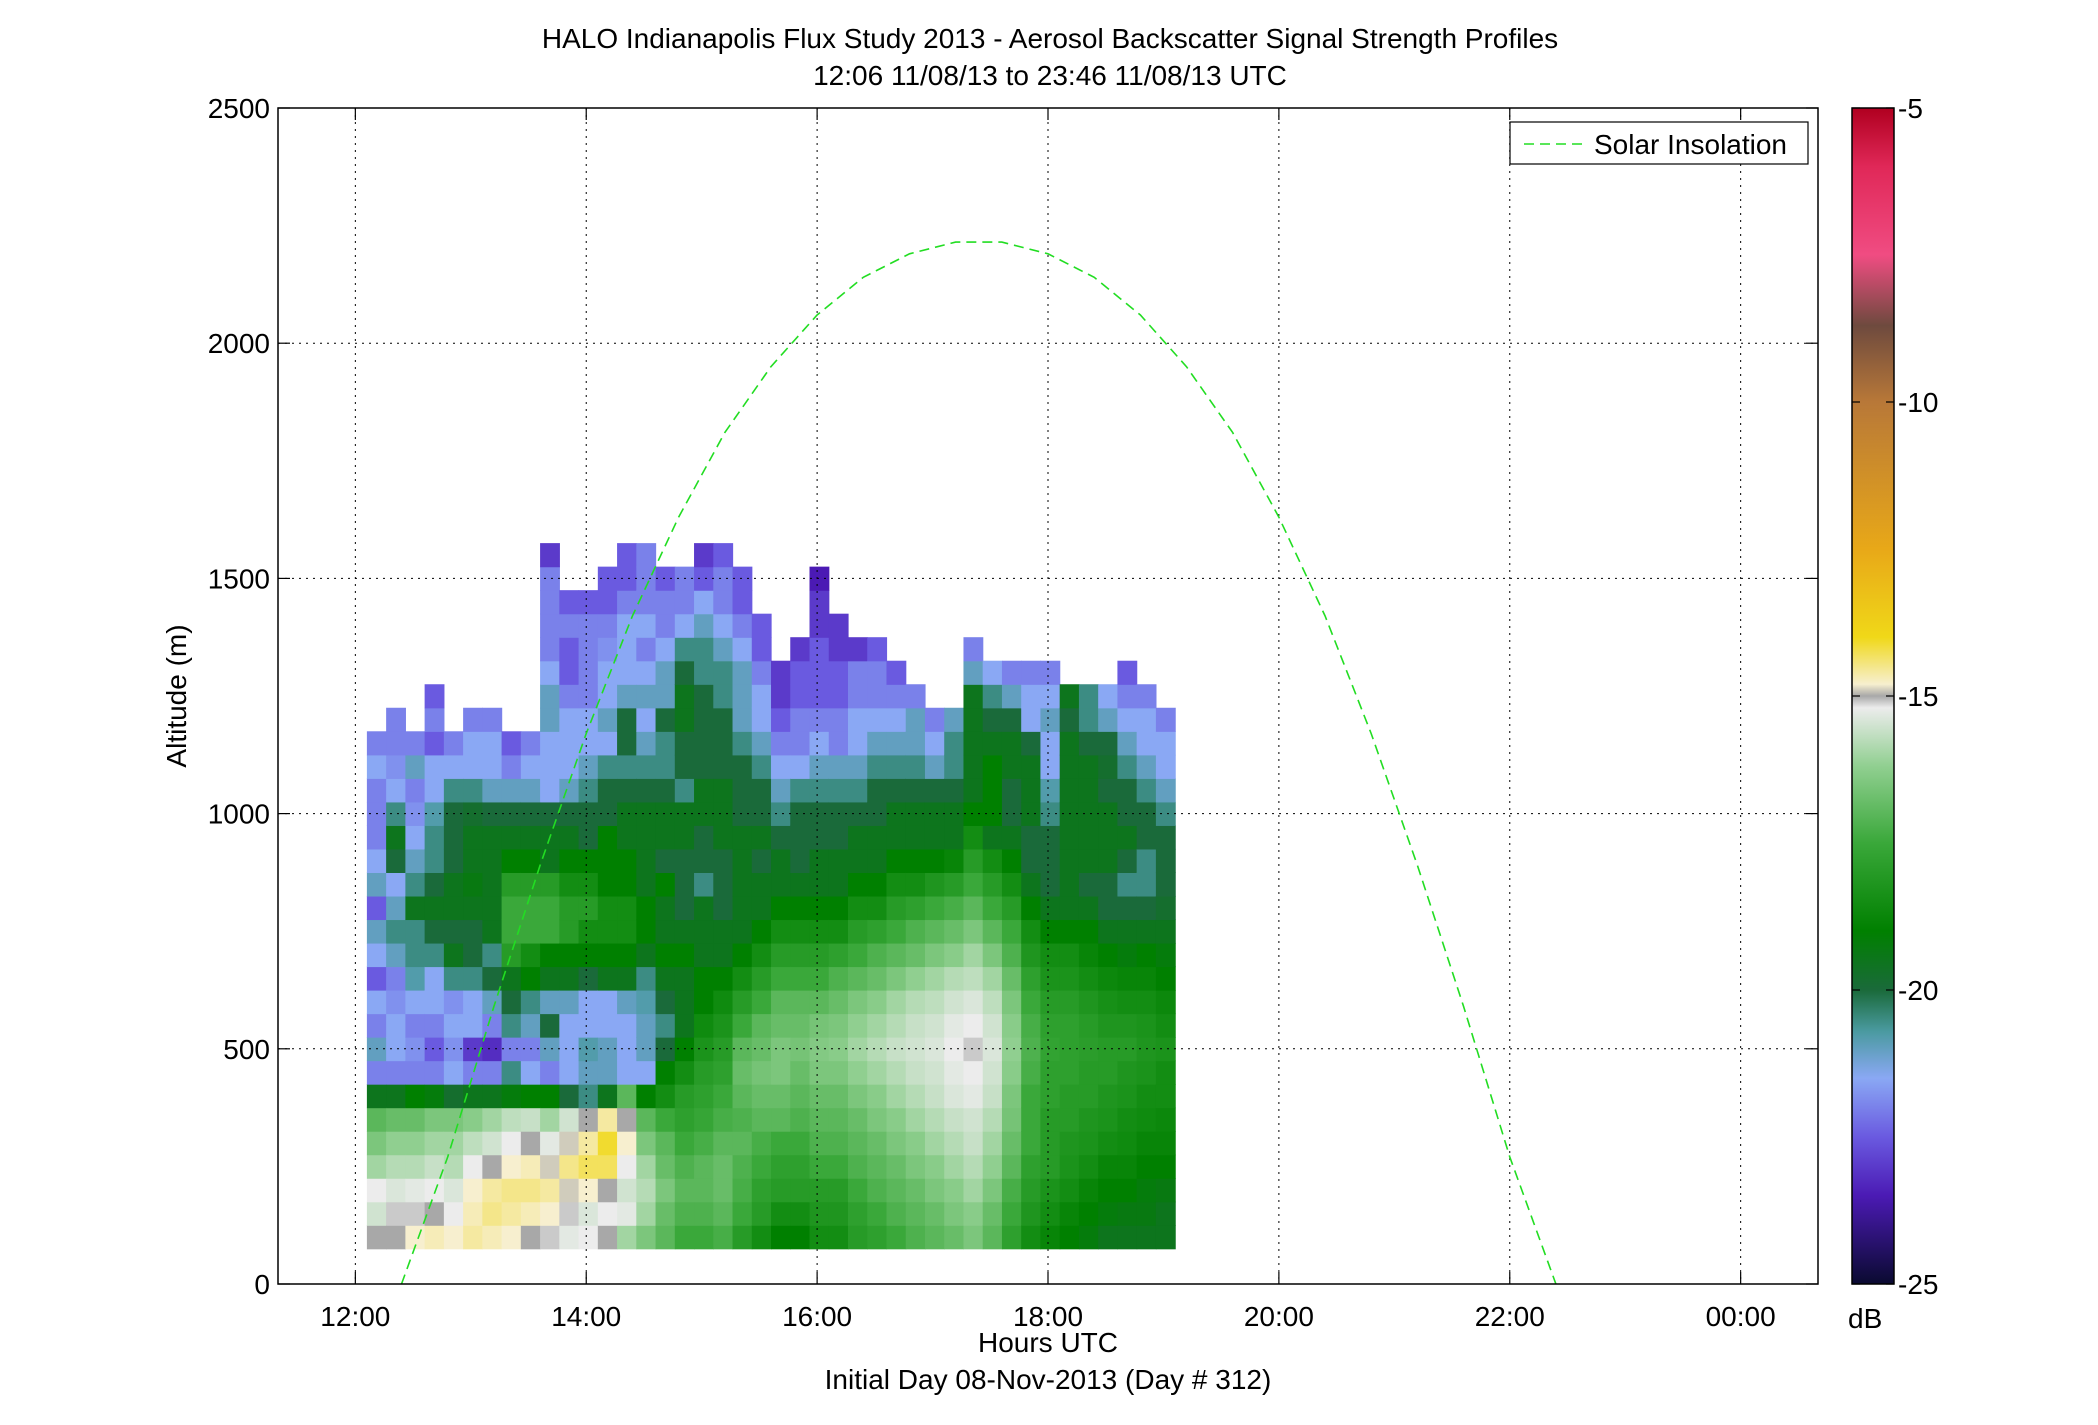  I want to click on y-tick-label: 1500, so click(239, 578).